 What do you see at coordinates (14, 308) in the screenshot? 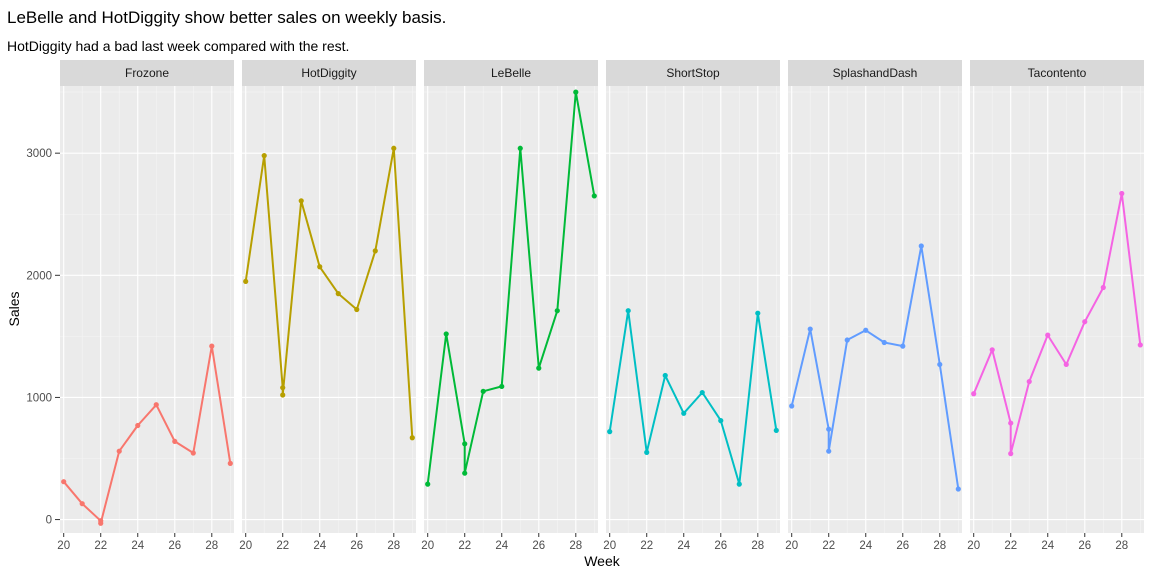
I see `y-axis-title: Sales` at bounding box center [14, 308].